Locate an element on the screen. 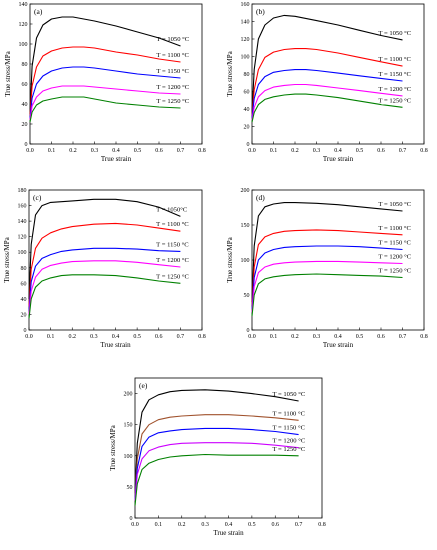 The image size is (437, 550). y-tick-label: 160 is located at coordinates (245, 5).